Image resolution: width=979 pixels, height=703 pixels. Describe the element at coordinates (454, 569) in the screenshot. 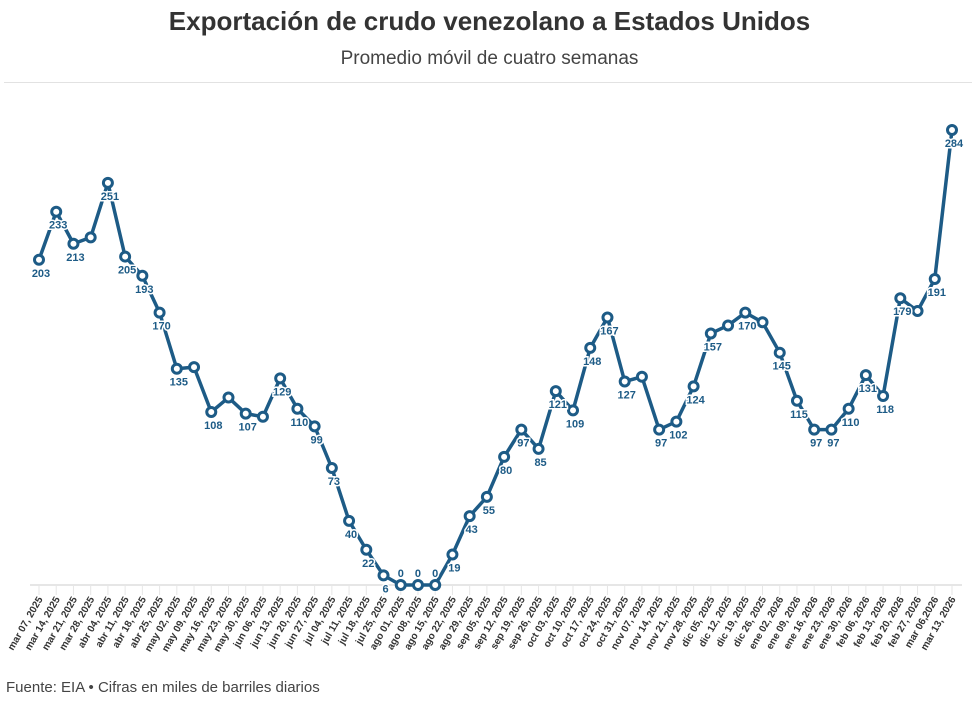

I see `data-label: 19` at that location.